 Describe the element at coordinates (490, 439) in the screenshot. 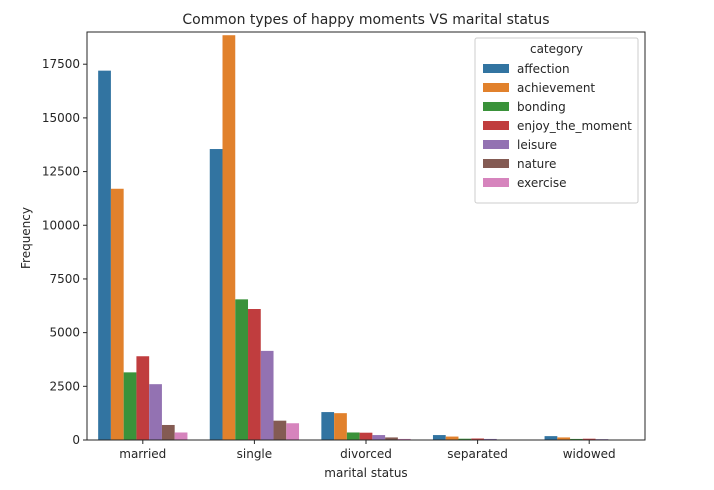

I see `bar-leisure-separated` at that location.